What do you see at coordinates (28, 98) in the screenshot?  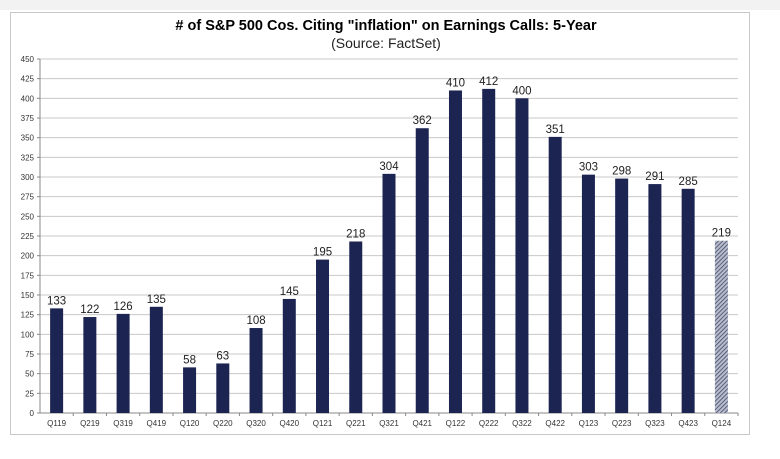 I see `y-tick-label: 400` at bounding box center [28, 98].